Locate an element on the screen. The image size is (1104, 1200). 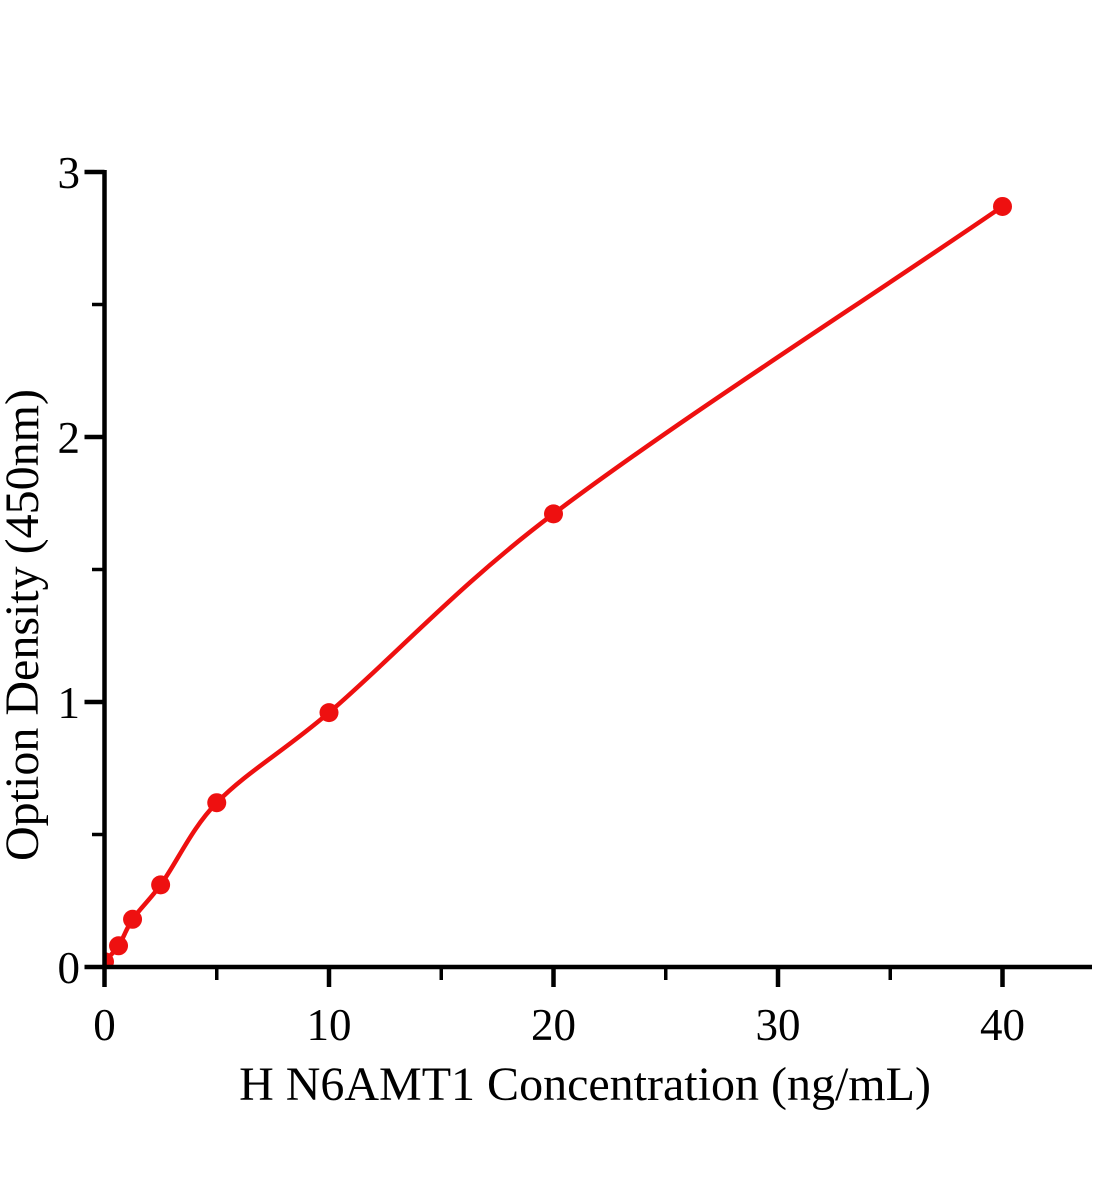
y-tick-label: 2 is located at coordinates (69, 438).